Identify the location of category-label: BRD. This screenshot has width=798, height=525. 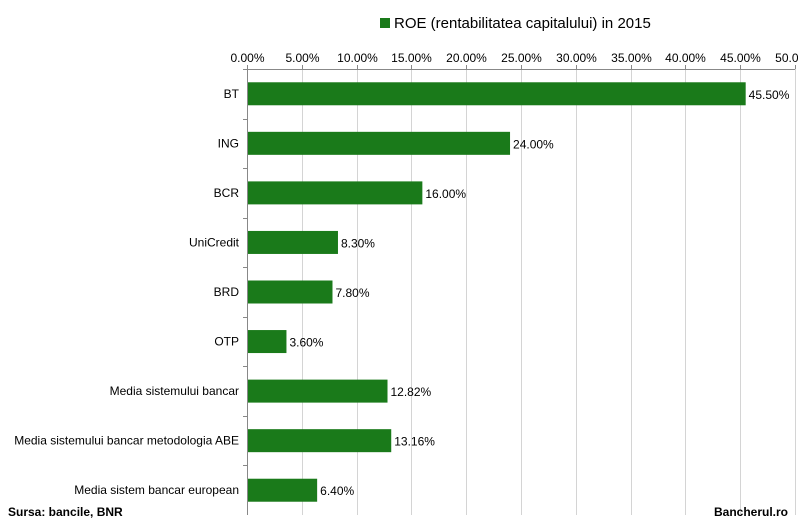
(227, 292).